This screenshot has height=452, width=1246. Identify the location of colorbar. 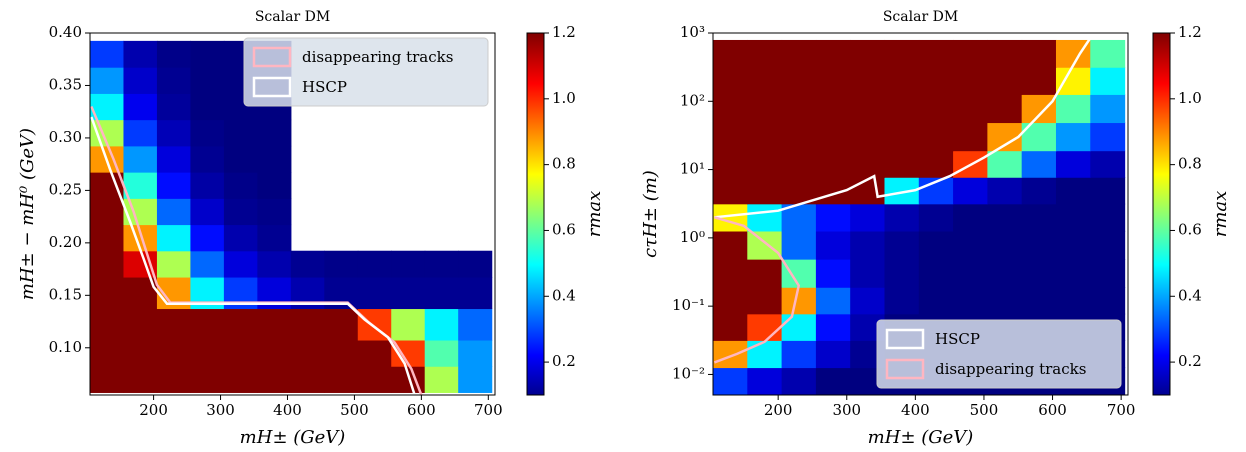
(1161, 214).